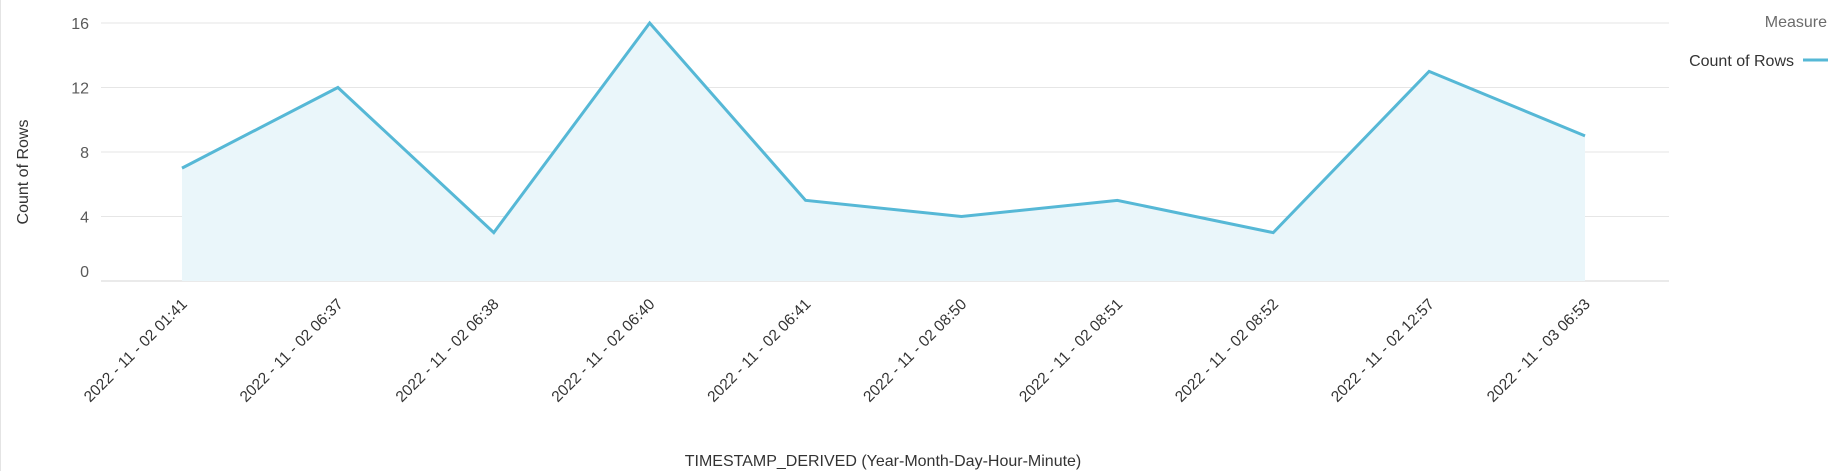 The image size is (1838, 476). What do you see at coordinates (80, 89) in the screenshot?
I see `y-tick-label: 12` at bounding box center [80, 89].